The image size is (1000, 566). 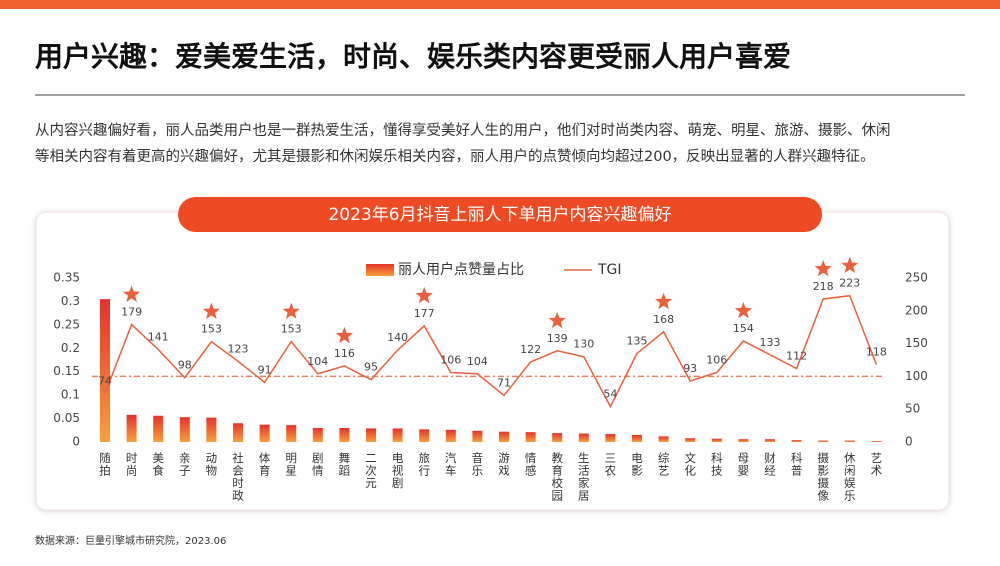 What do you see at coordinates (743, 328) in the screenshot?
I see `data-label: 154` at bounding box center [743, 328].